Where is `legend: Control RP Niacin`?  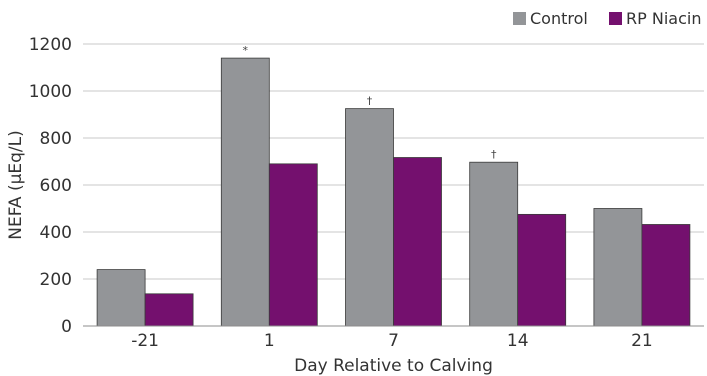 legend: Control RP Niacin is located at coordinates (607, 18).